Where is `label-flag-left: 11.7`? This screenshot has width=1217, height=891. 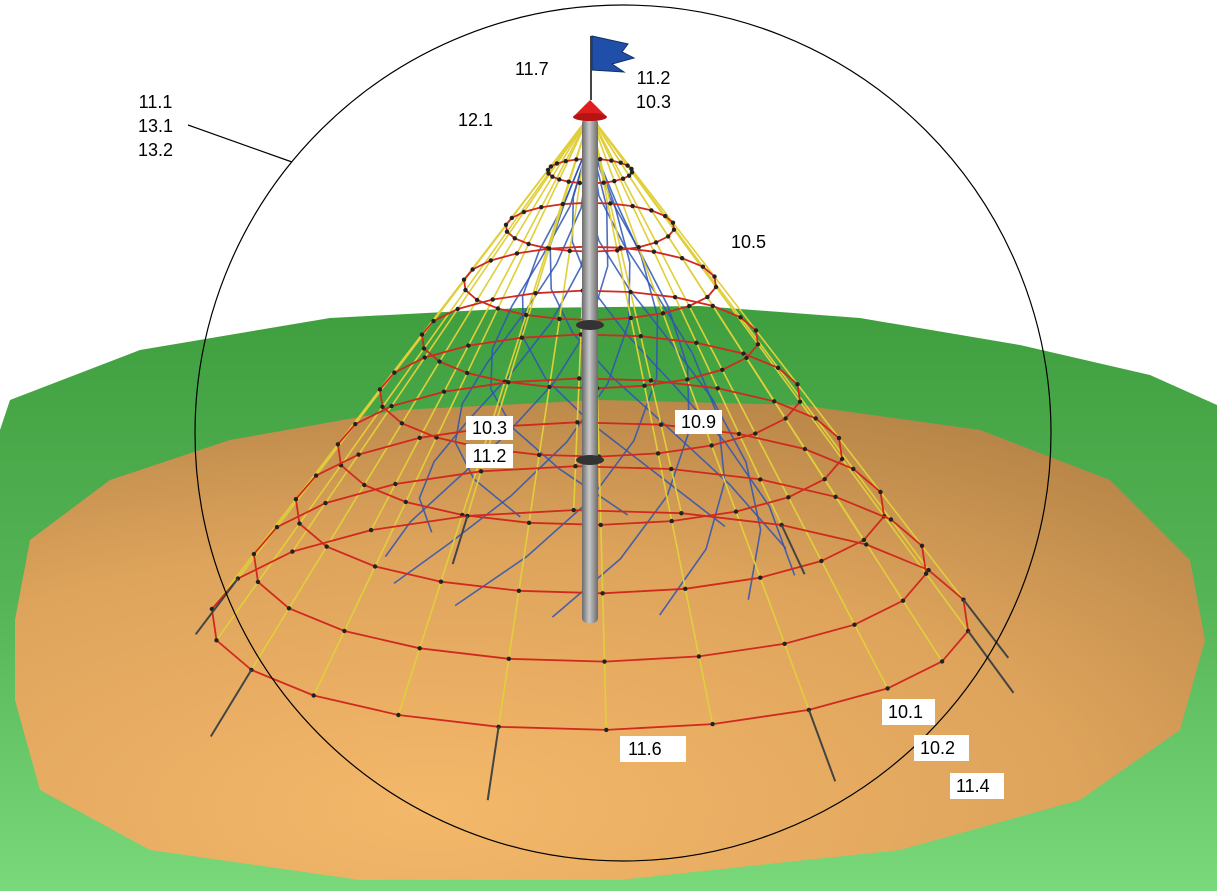 label-flag-left: 11.7 is located at coordinates (532, 69).